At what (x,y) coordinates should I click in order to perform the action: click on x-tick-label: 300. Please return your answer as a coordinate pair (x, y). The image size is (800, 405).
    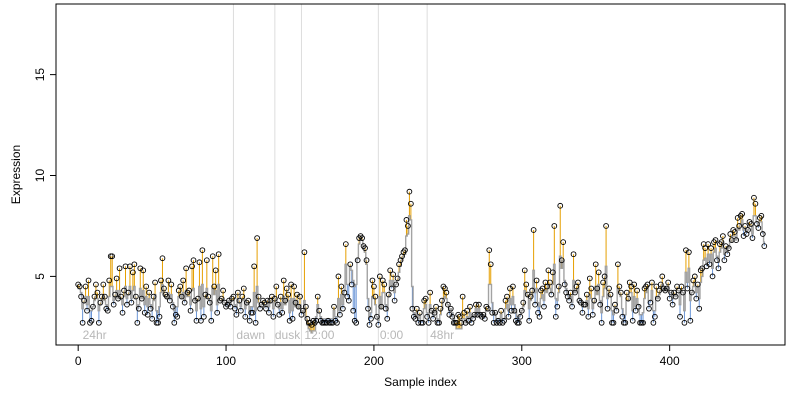
    Looking at the image, I should click on (522, 361).